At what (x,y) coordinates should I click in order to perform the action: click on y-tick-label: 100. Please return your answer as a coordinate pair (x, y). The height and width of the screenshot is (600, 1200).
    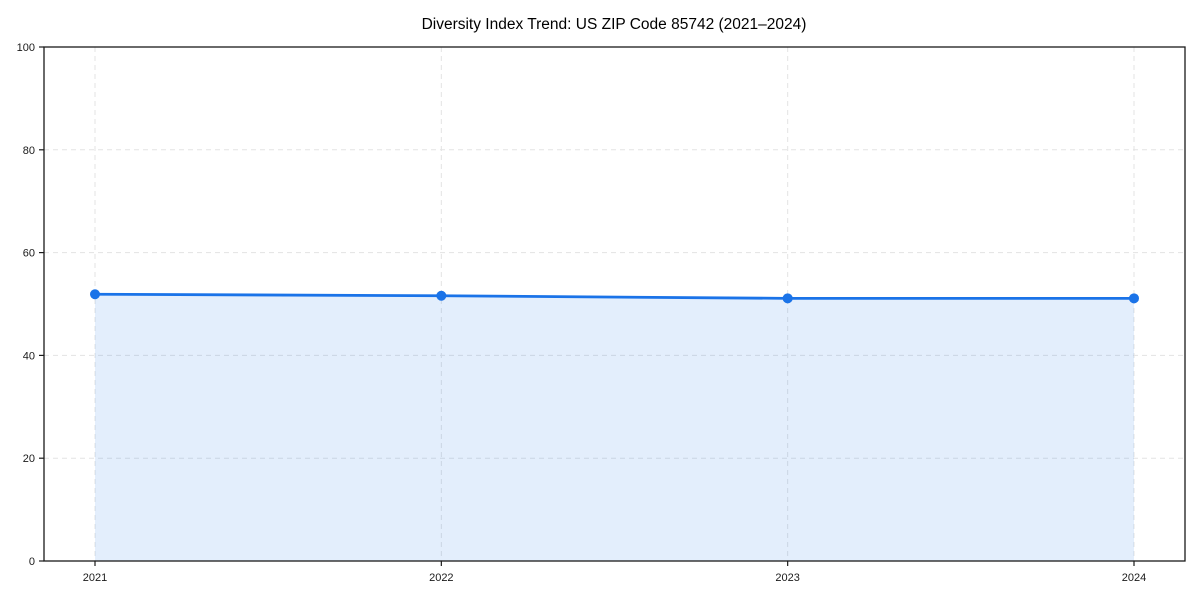
    Looking at the image, I should click on (26, 48).